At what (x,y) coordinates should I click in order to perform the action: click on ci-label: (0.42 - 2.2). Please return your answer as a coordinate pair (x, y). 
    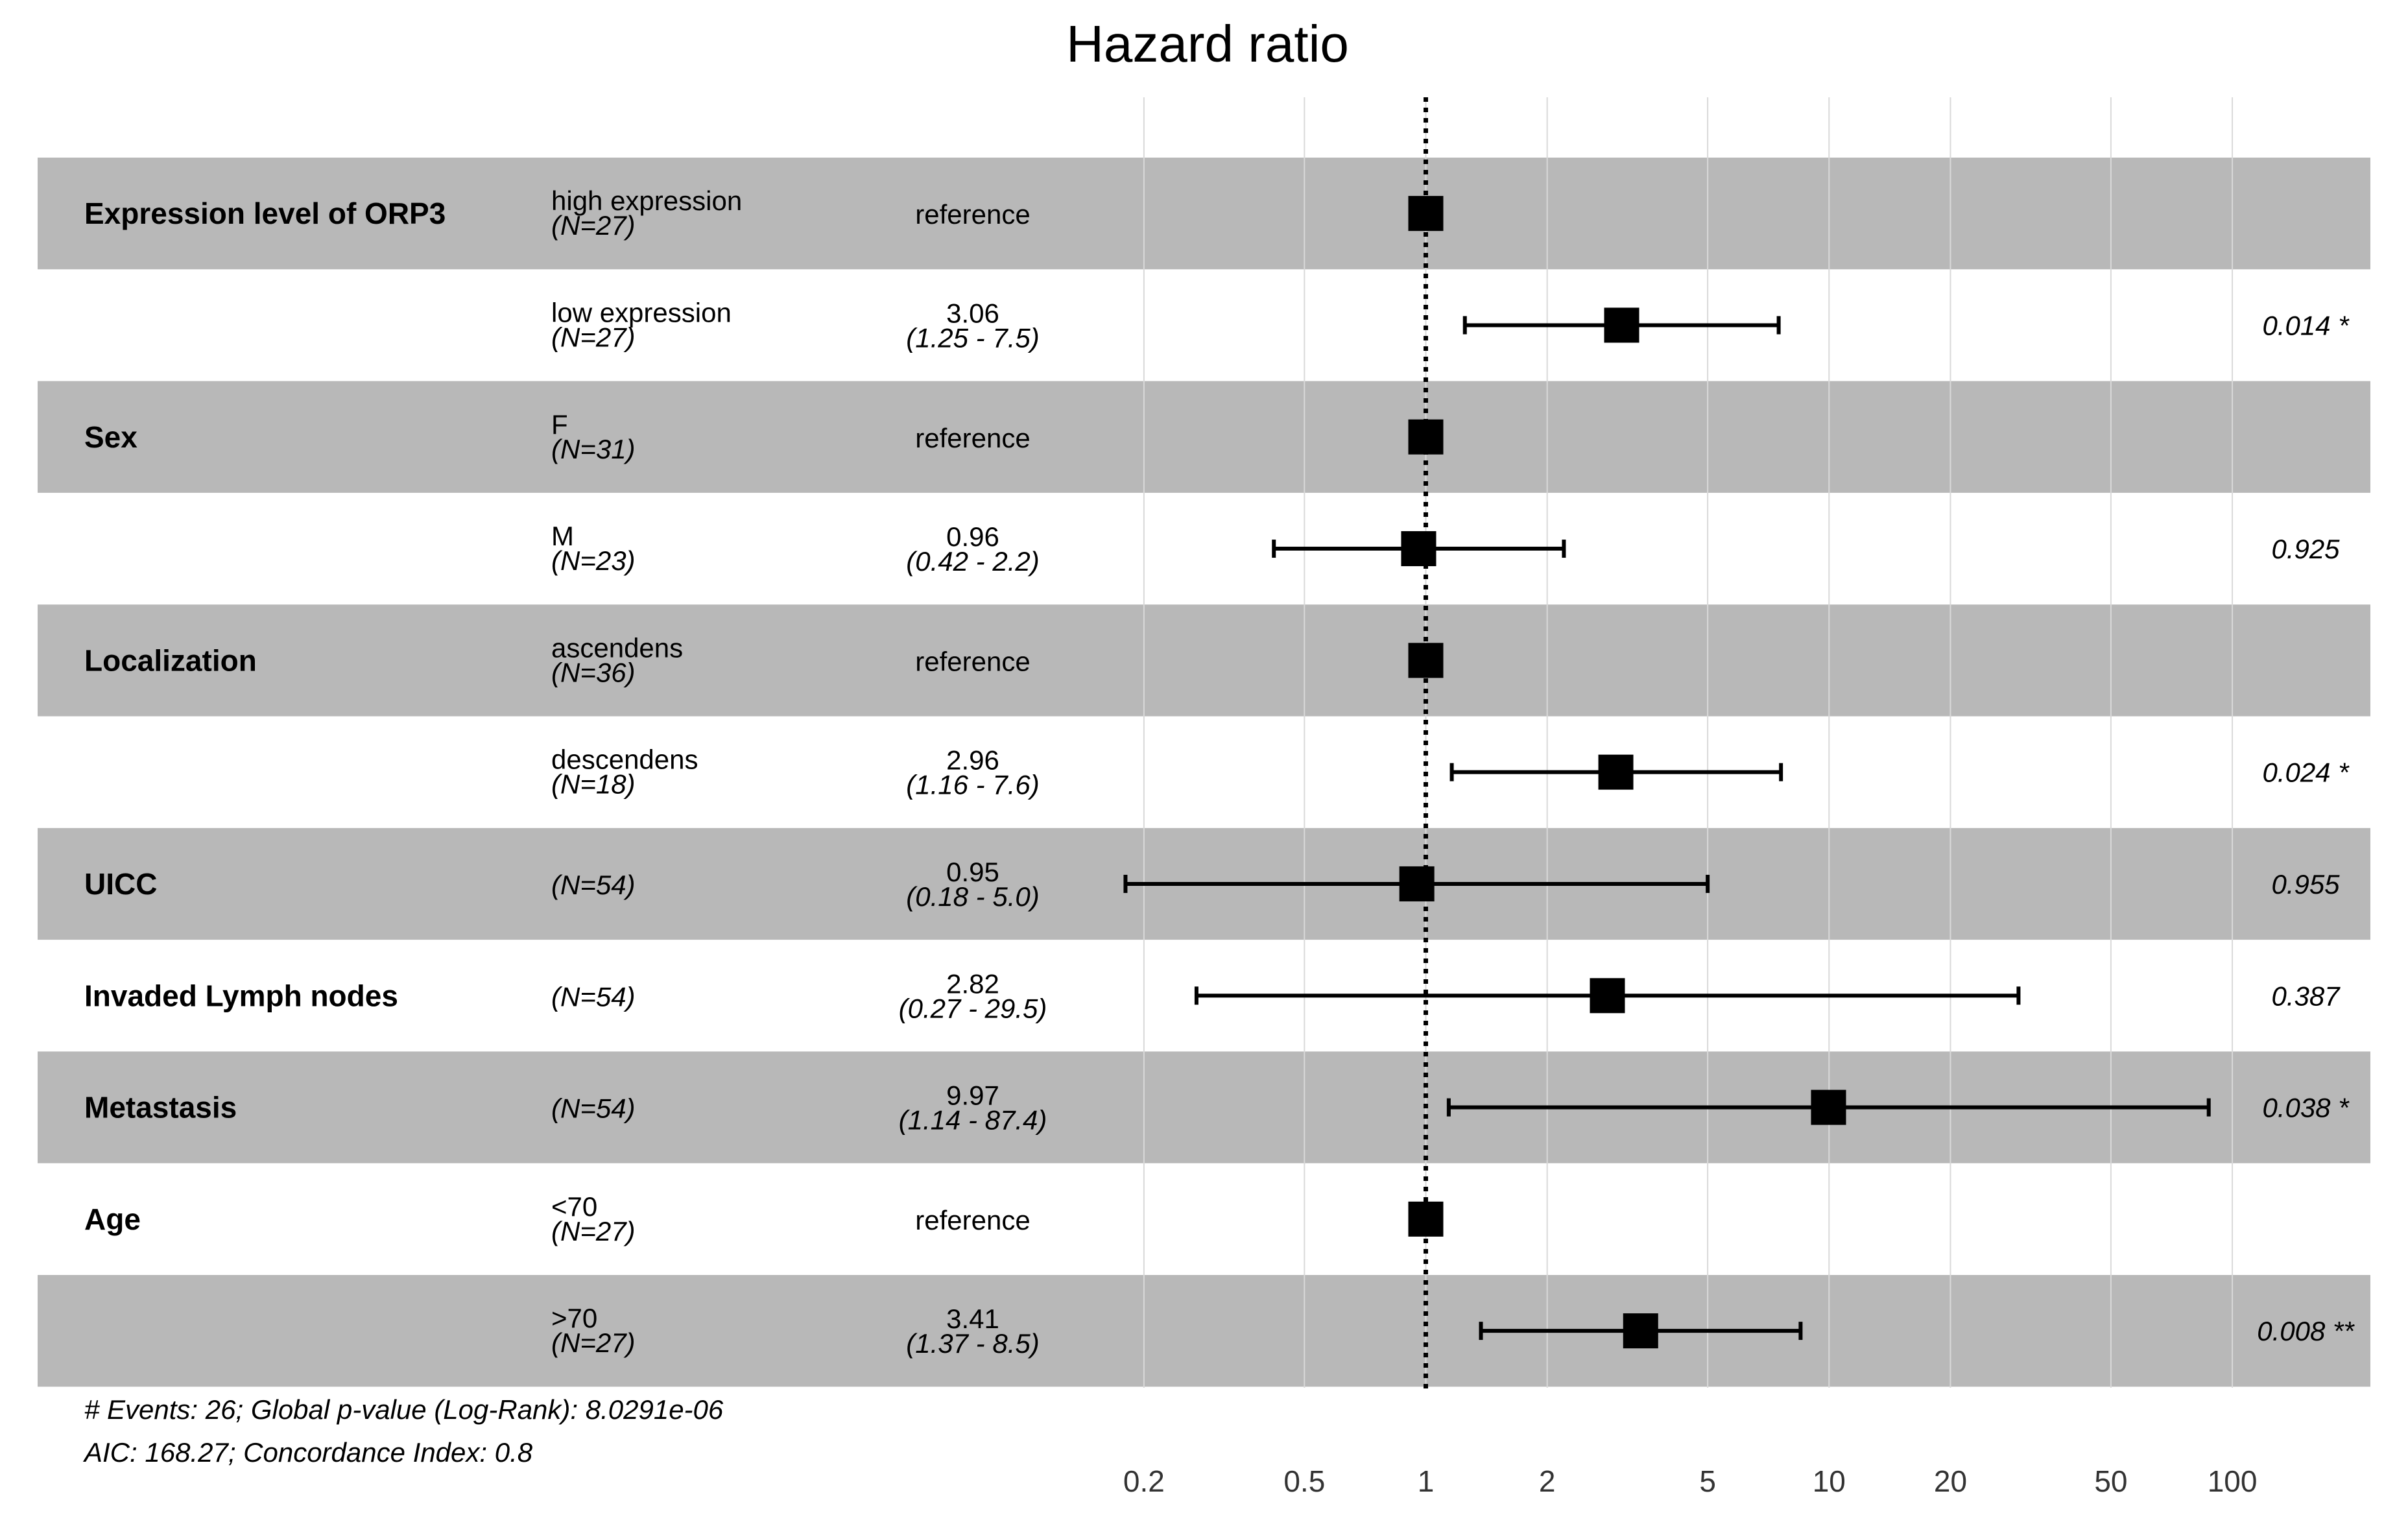
    Looking at the image, I should click on (973, 561).